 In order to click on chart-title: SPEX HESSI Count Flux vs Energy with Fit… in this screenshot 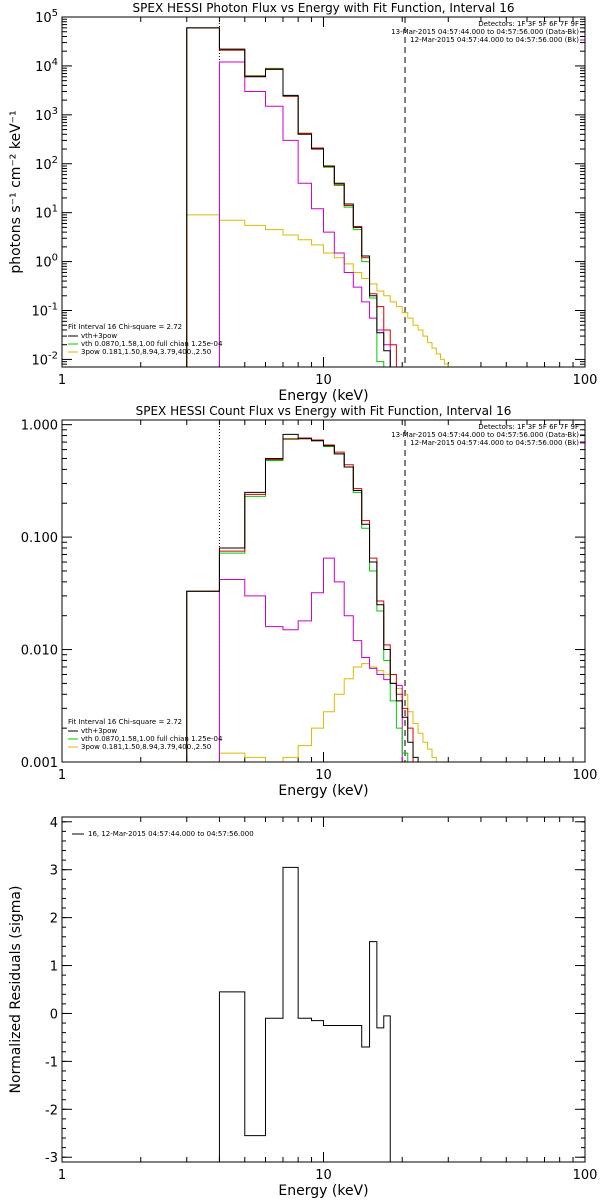, I will do `click(324, 411)`.